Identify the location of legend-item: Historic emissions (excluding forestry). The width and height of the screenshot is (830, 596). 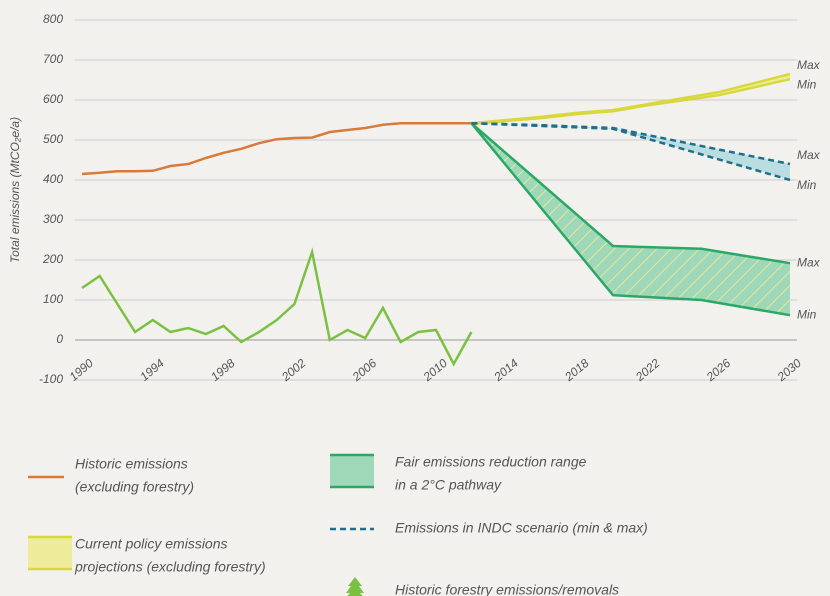
(111, 475).